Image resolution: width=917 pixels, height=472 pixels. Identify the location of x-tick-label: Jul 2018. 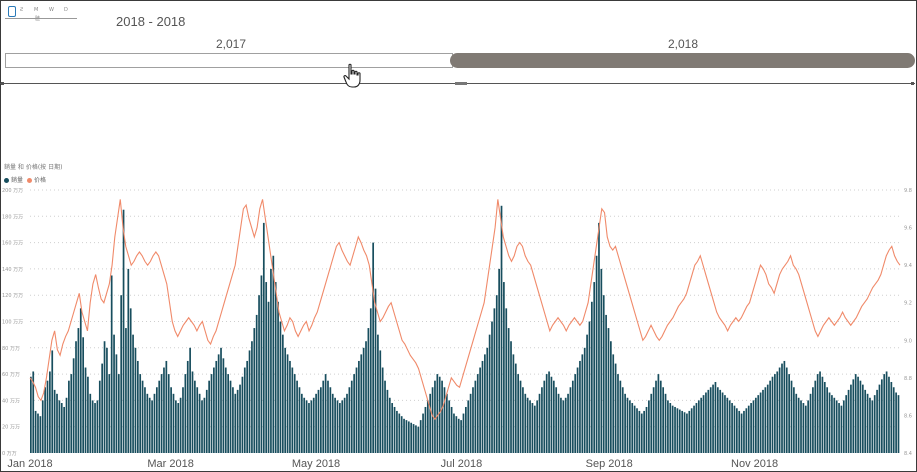
(462, 464).